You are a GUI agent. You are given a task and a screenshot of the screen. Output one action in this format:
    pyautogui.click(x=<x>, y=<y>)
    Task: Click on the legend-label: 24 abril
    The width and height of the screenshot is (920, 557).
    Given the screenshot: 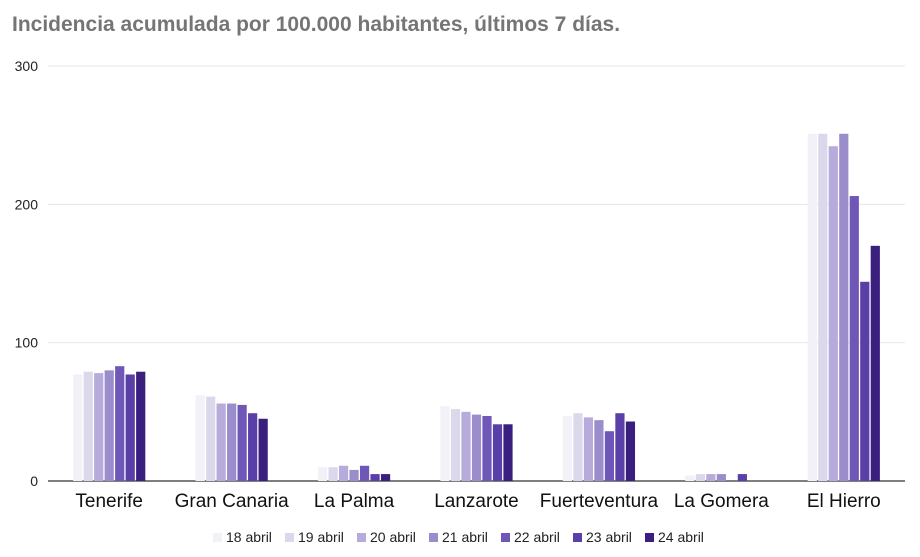 What is the action you would take?
    pyautogui.click(x=681, y=537)
    